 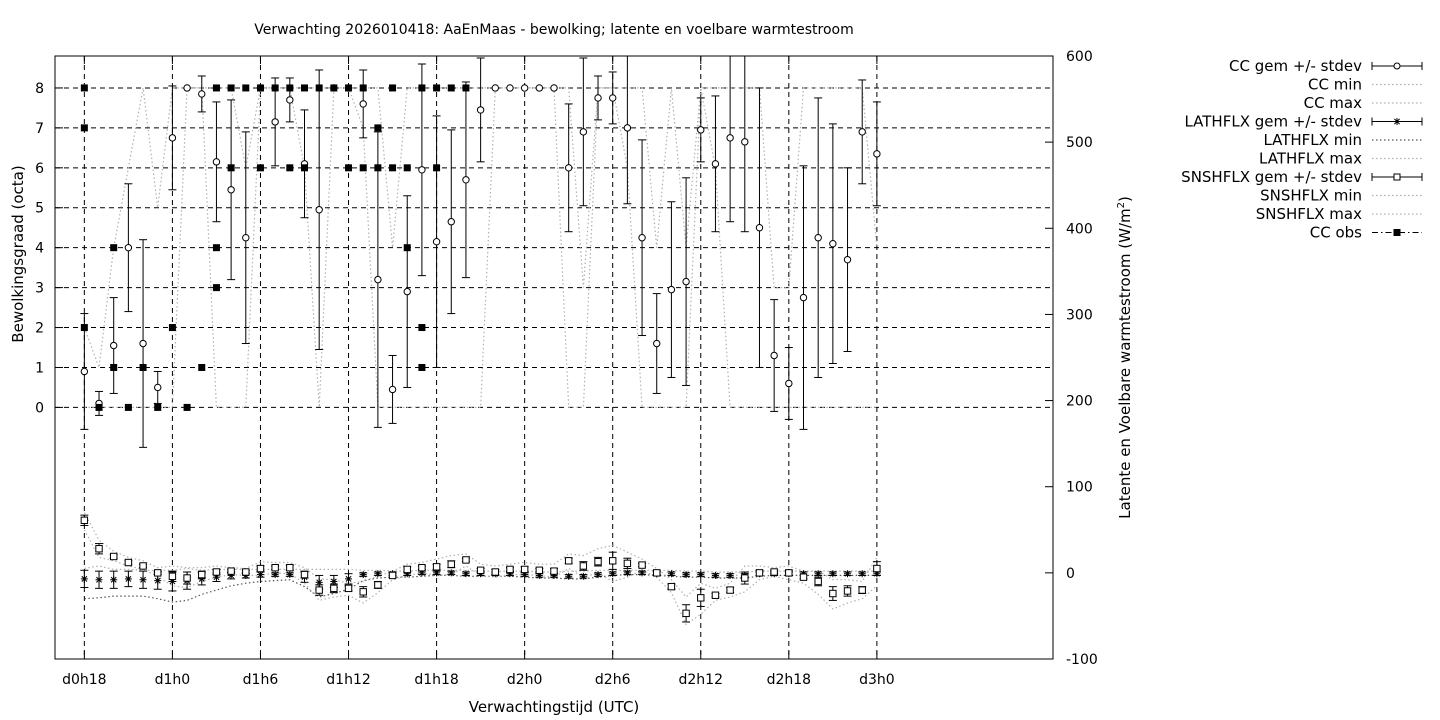 I want to click on y-tick-label: 0, so click(x=39, y=408).